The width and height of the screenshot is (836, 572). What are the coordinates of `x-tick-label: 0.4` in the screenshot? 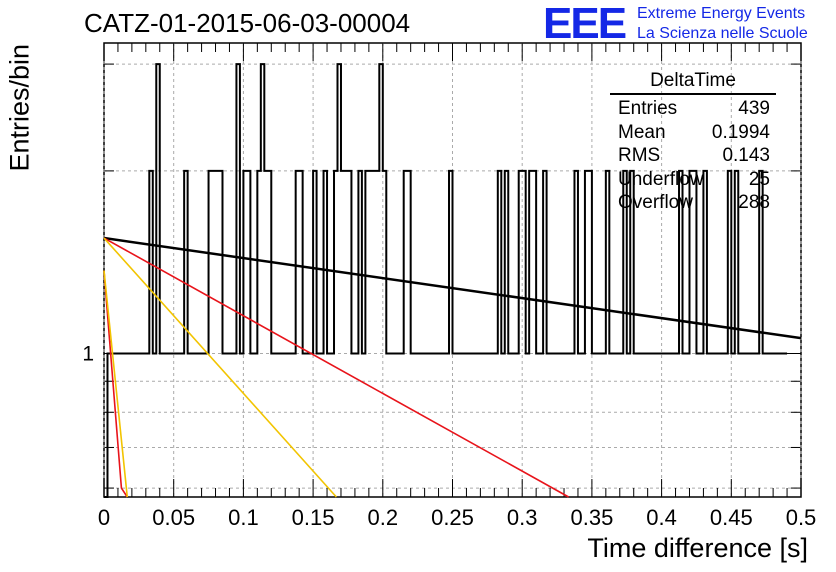 It's located at (661, 517).